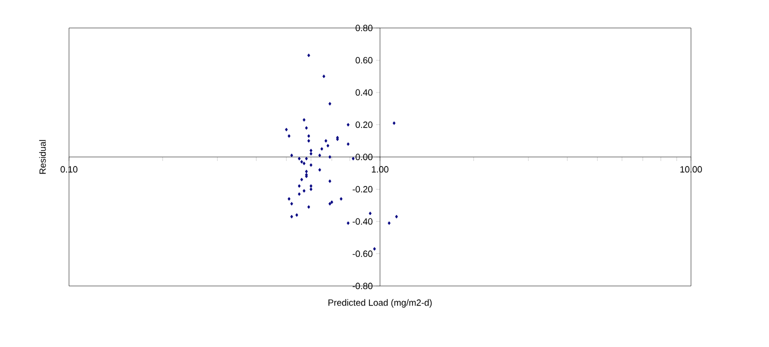 This screenshot has height=347, width=769. Describe the element at coordinates (42, 157) in the screenshot. I see `y-axis-title: Residual` at that location.